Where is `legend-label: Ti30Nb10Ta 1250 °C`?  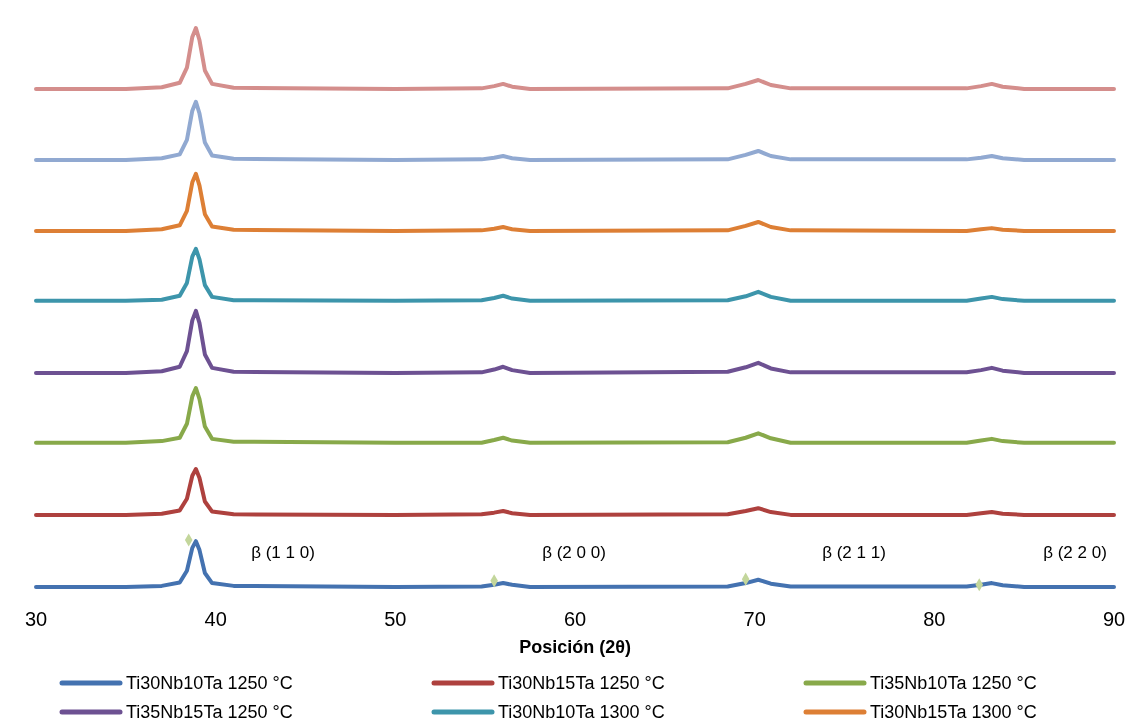 legend-label: Ti30Nb10Ta 1250 °C is located at coordinates (209, 683).